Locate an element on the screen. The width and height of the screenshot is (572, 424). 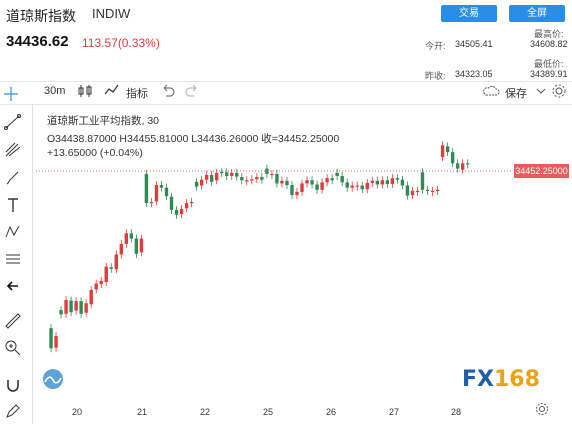
cloud-icon is located at coordinates (491, 91).